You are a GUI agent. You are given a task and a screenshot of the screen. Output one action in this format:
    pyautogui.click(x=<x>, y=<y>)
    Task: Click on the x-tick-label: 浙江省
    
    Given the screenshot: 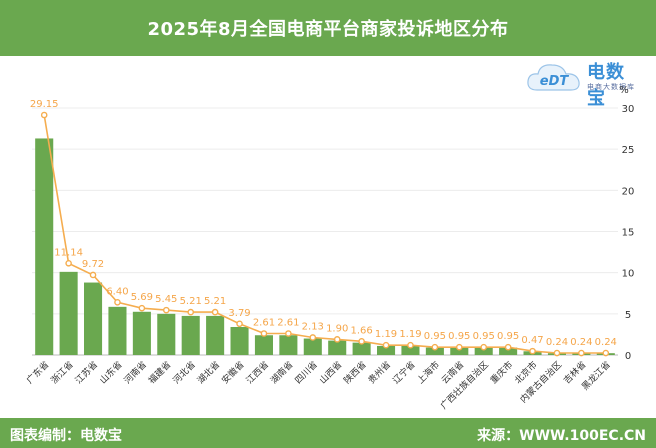 What is the action you would take?
    pyautogui.click(x=62, y=373)
    